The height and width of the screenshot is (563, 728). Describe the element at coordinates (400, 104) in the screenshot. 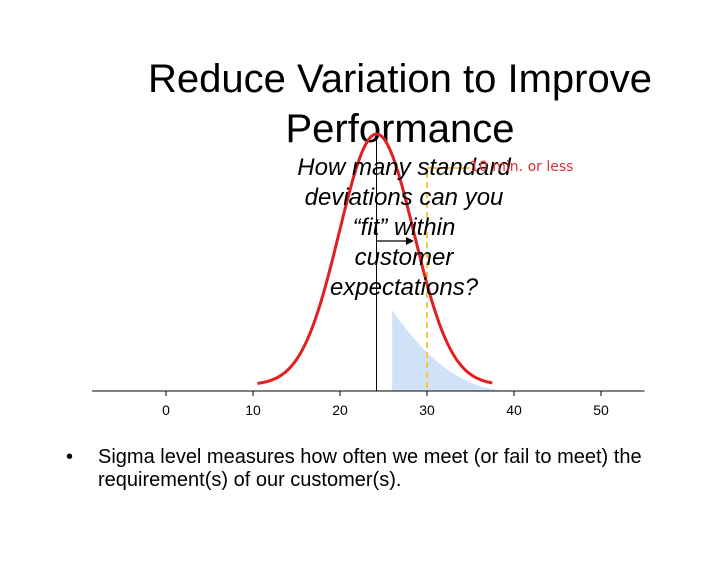

I see `slide-title: Reduce Variation to Improve Performance` at that location.